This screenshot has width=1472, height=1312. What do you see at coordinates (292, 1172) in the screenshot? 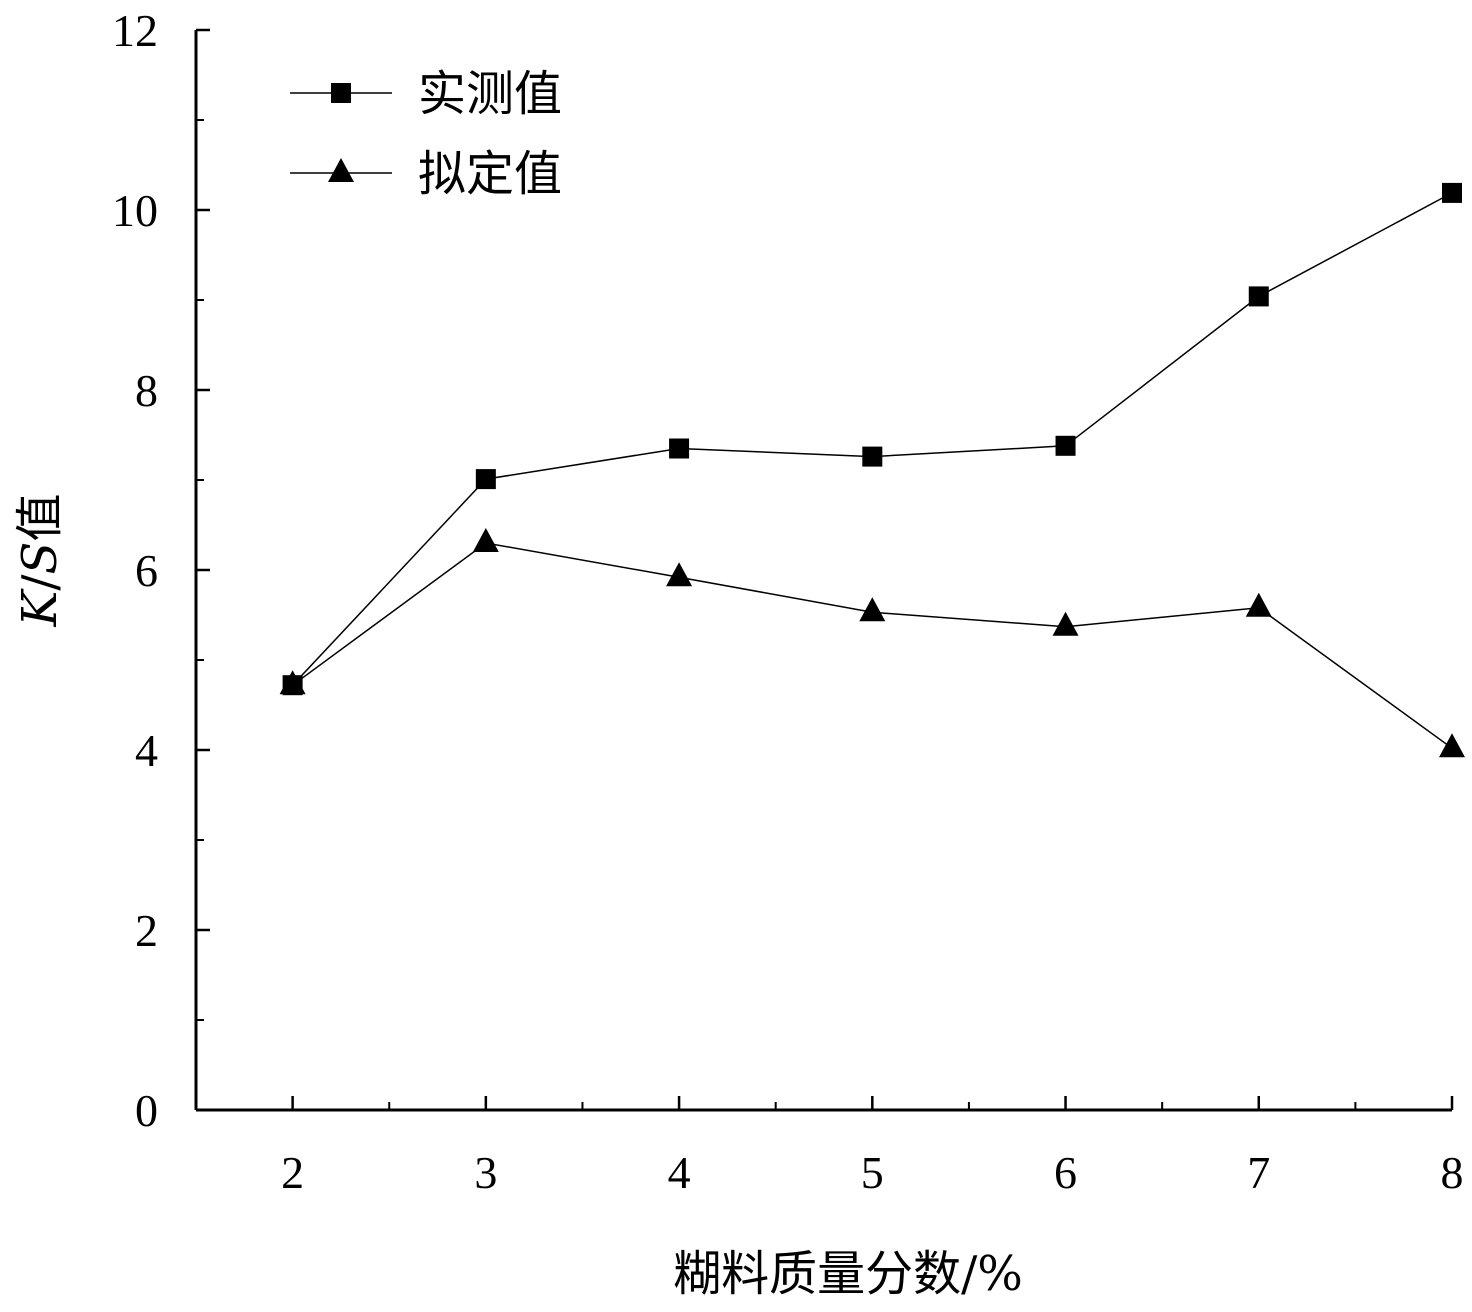
I see `x-tick-label: 2` at bounding box center [292, 1172].